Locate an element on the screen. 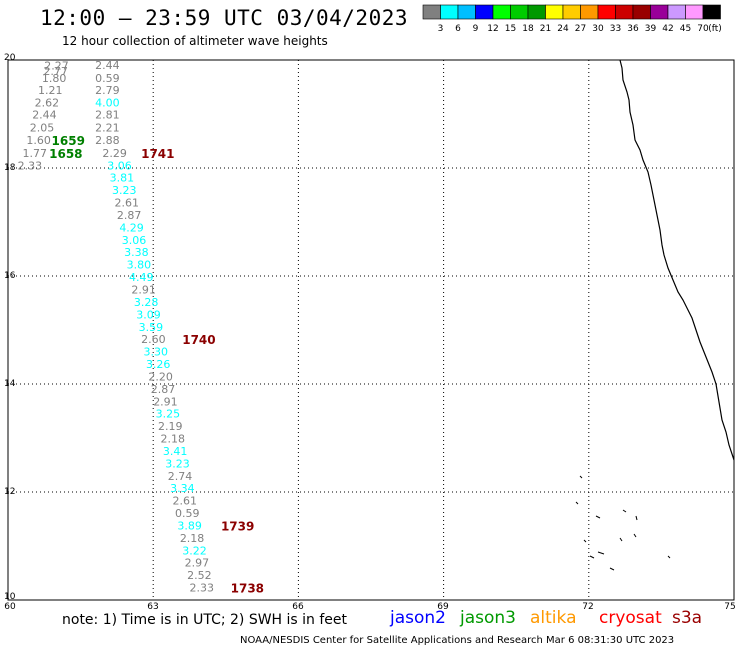 Image resolution: width=740 pixels, height=650 pixels. swh-value: 2.77 is located at coordinates (55, 71).